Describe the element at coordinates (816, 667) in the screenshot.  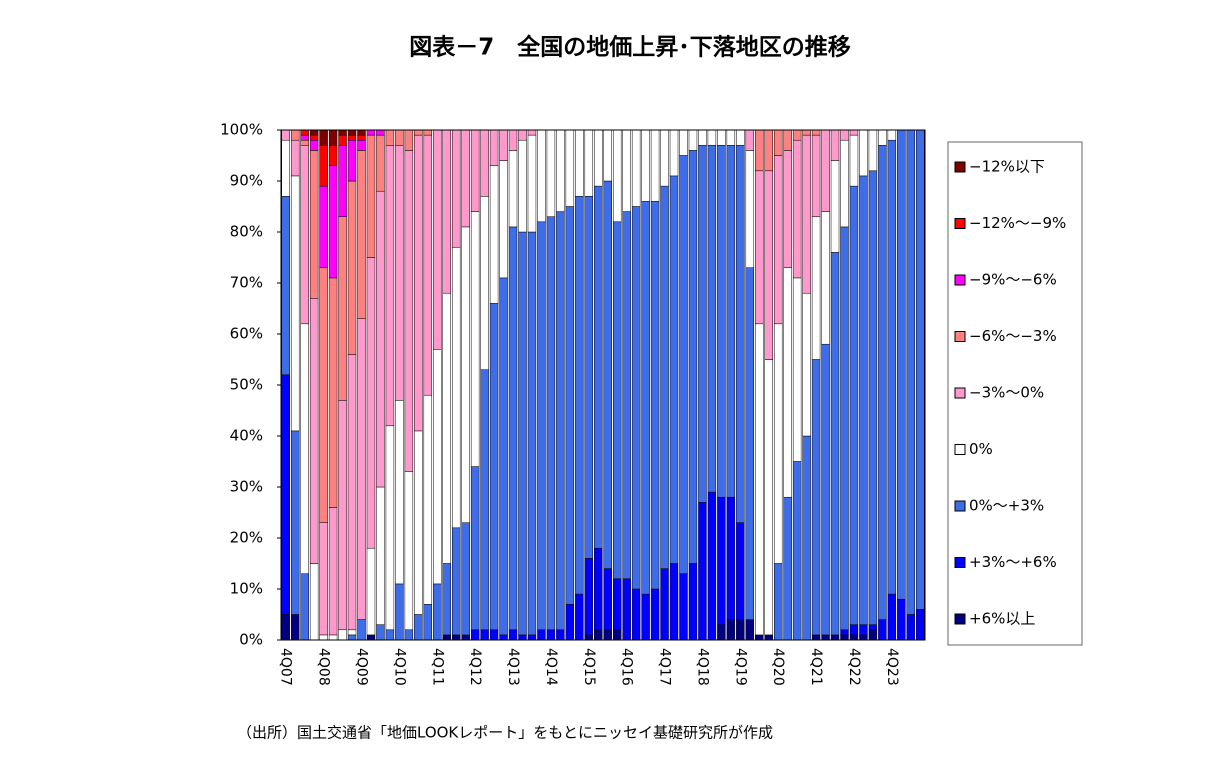
I see `x-tick-label: 4Q21` at that location.